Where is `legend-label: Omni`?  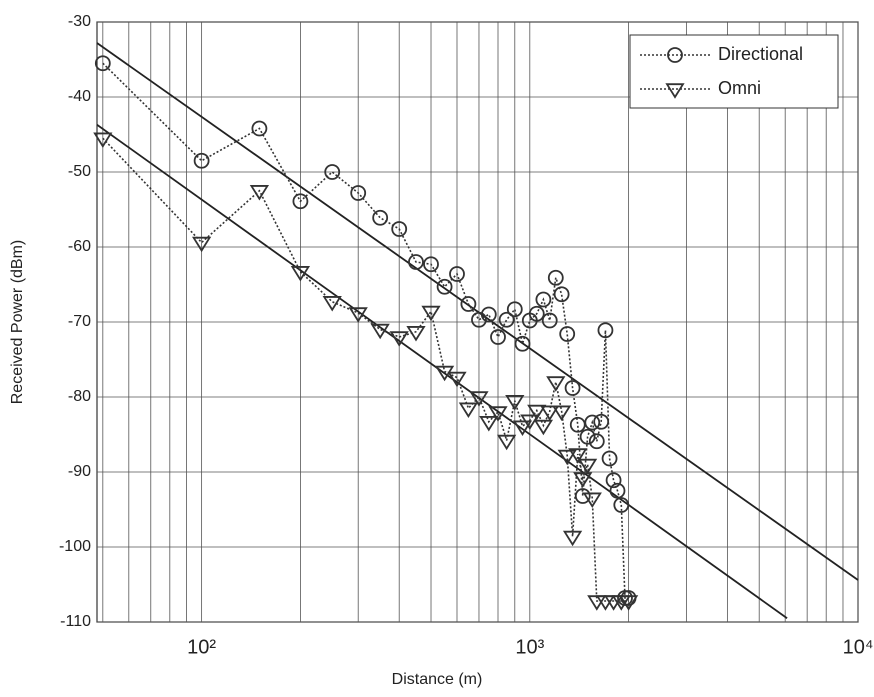 legend-label: Omni is located at coordinates (739, 88).